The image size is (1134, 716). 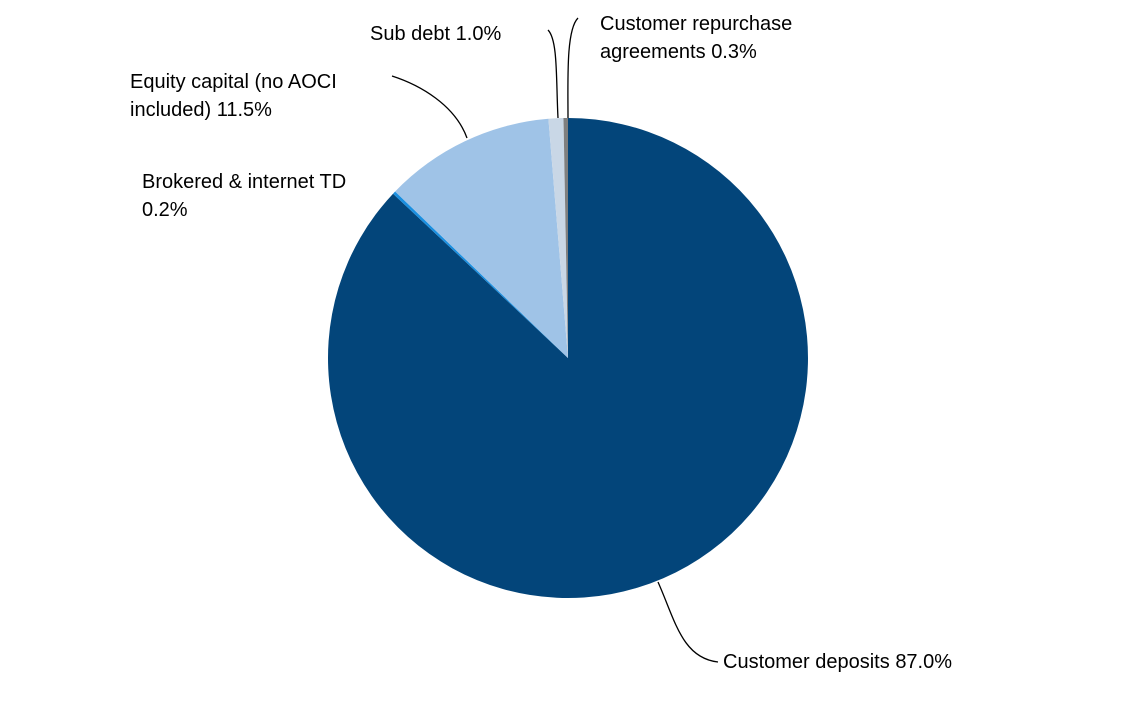 I want to click on slice-label: Brokered & internet TD 0.2%, so click(x=262, y=196).